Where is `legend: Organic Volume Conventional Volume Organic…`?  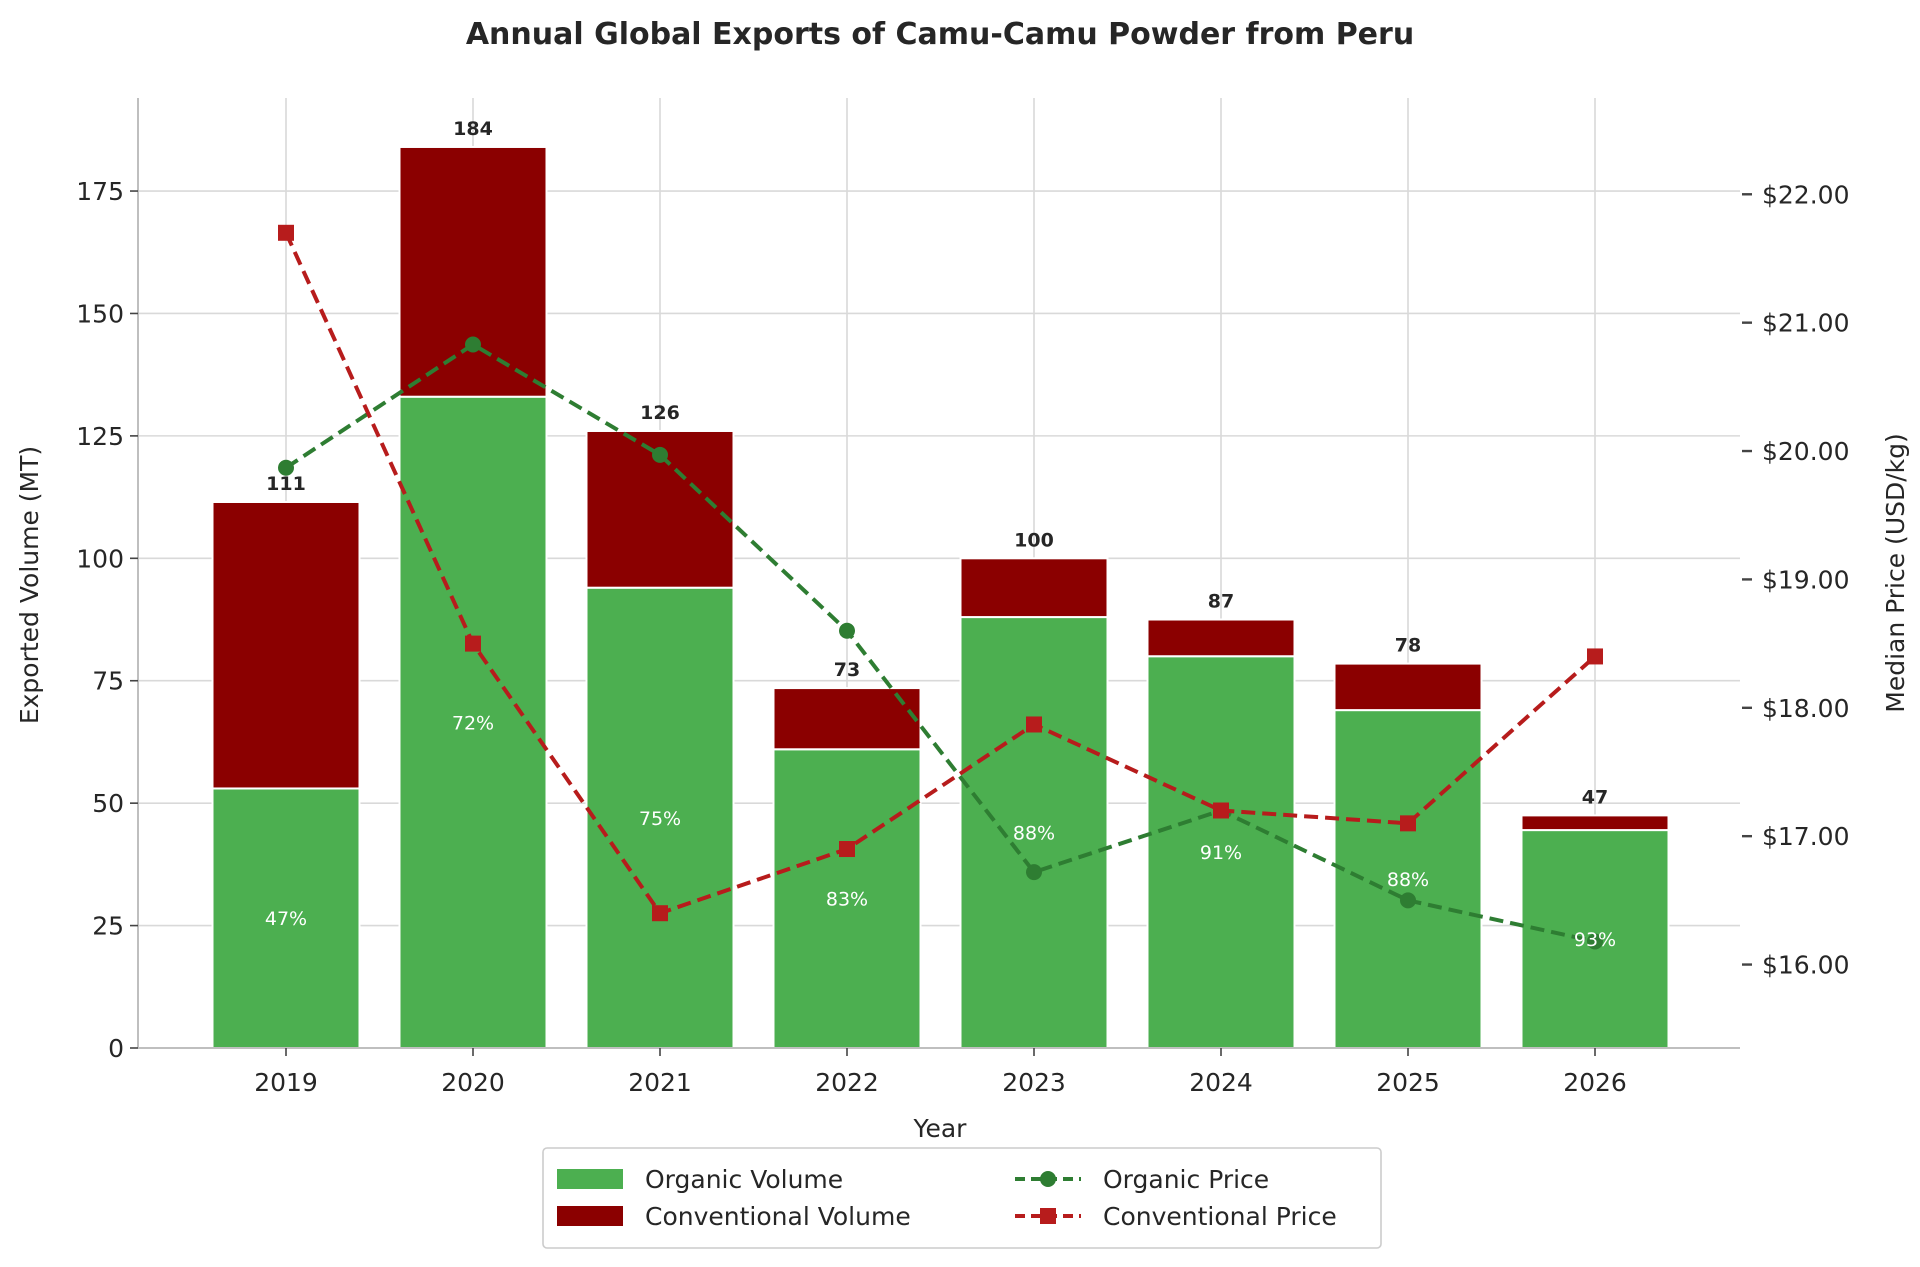 legend: Organic Volume Conventional Volume Organic… is located at coordinates (962, 1198).